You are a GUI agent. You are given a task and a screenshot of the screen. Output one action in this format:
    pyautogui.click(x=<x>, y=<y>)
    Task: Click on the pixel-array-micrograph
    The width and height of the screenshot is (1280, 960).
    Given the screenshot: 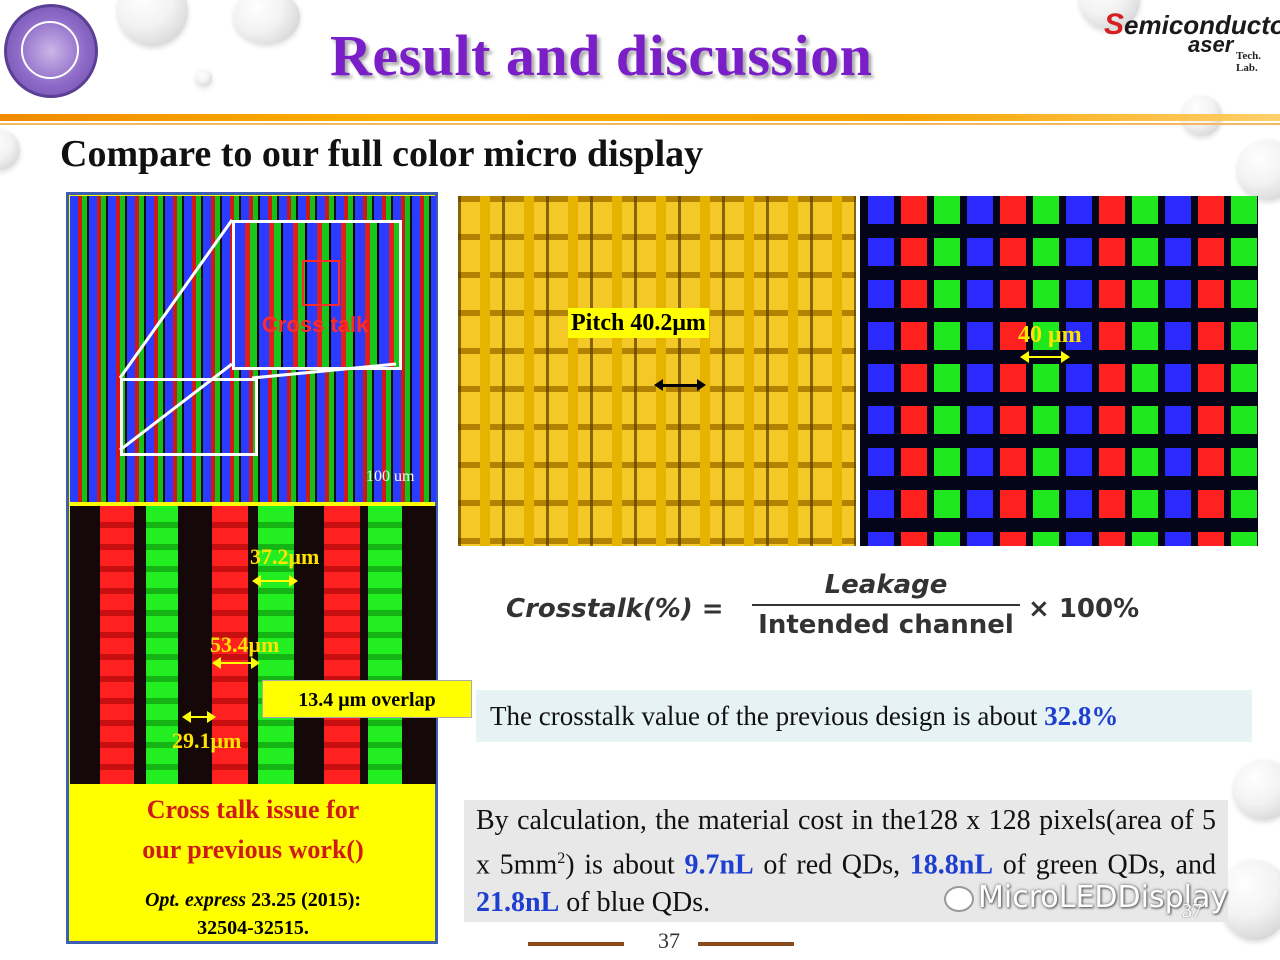 What is the action you would take?
    pyautogui.click(x=657, y=371)
    